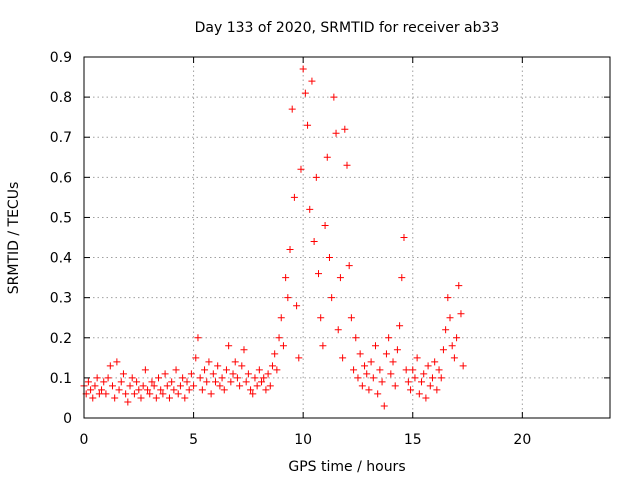 Image resolution: width=640 pixels, height=480 pixels. Describe the element at coordinates (193, 440) in the screenshot. I see `x-tick-label: 5` at that location.